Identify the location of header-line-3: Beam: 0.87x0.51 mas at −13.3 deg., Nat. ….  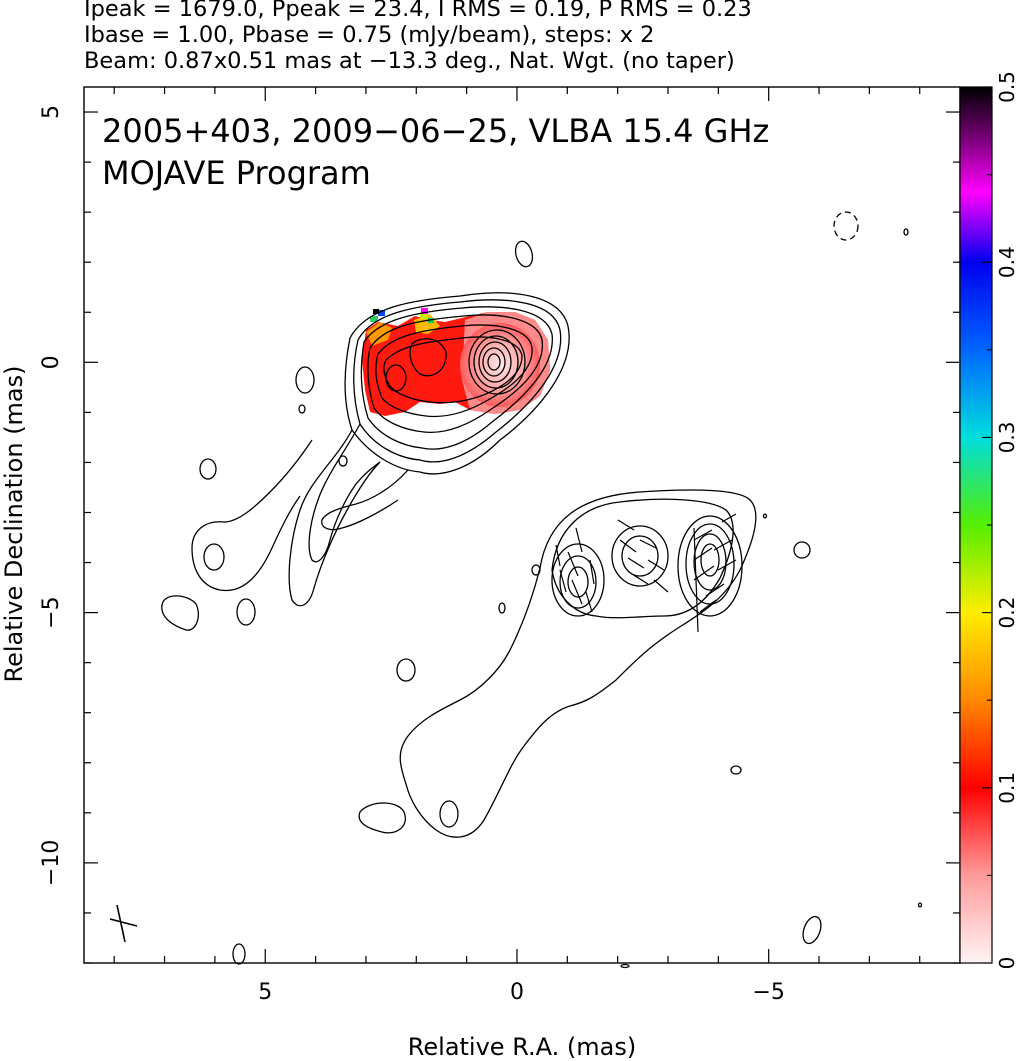
(409, 61).